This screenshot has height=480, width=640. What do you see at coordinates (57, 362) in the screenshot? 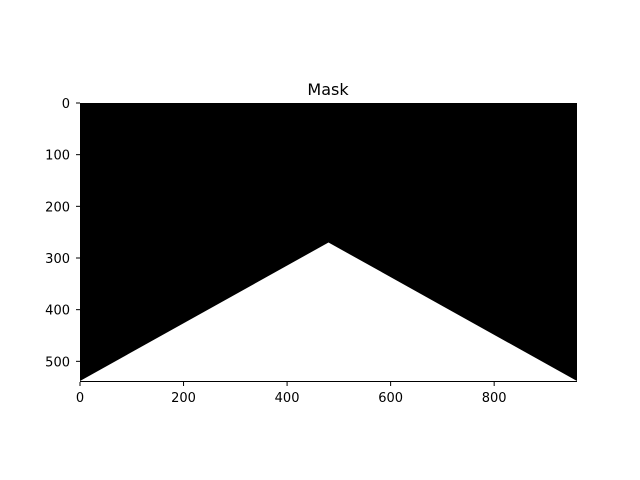
I see `y-tick-label: 500` at bounding box center [57, 362].